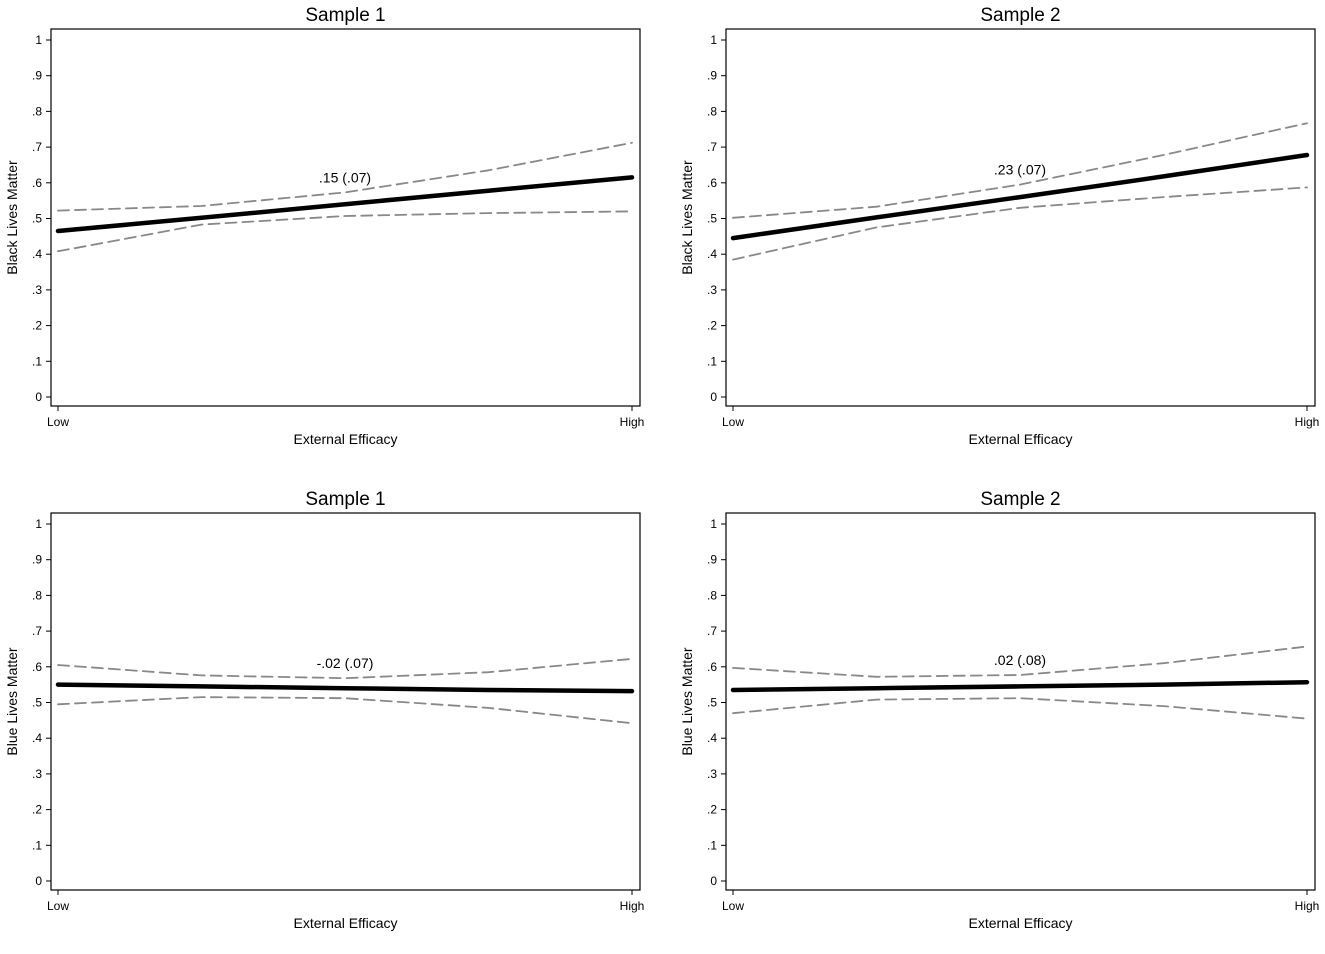 This screenshot has width=1325, height=954. I want to click on coefficient-annotation: .02 (.08), so click(1020, 660).